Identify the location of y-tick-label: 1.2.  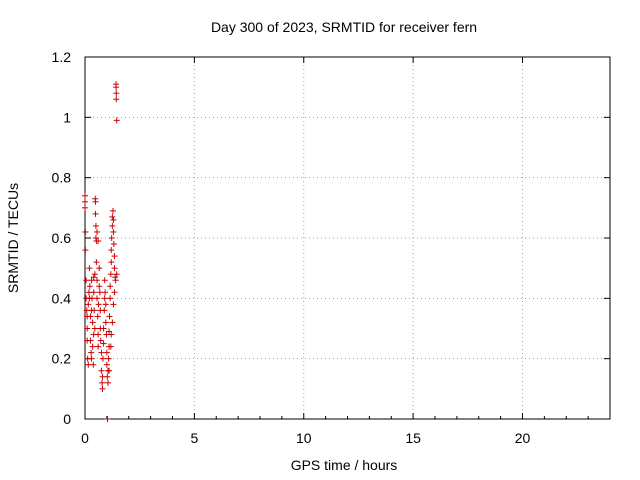
(62, 57).